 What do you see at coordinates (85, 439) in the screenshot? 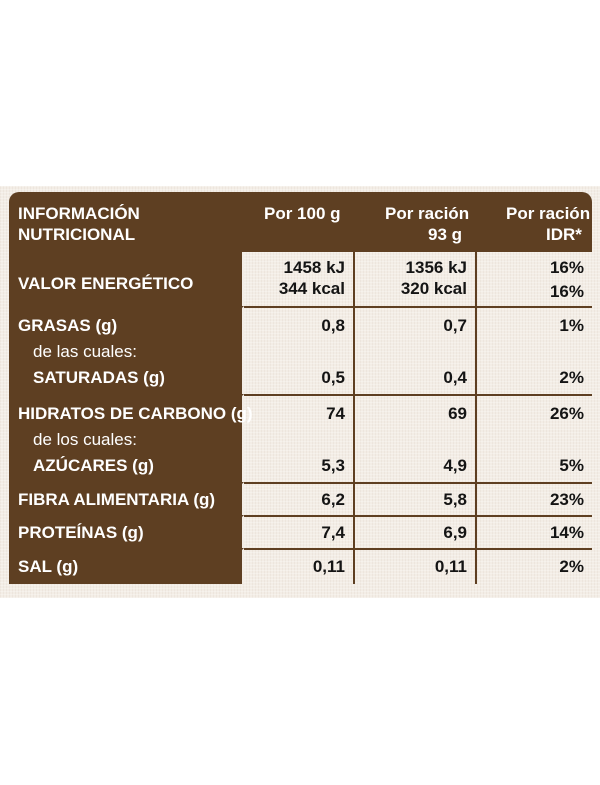
I see `label-hidratos-sub: de los cuales:` at bounding box center [85, 439].